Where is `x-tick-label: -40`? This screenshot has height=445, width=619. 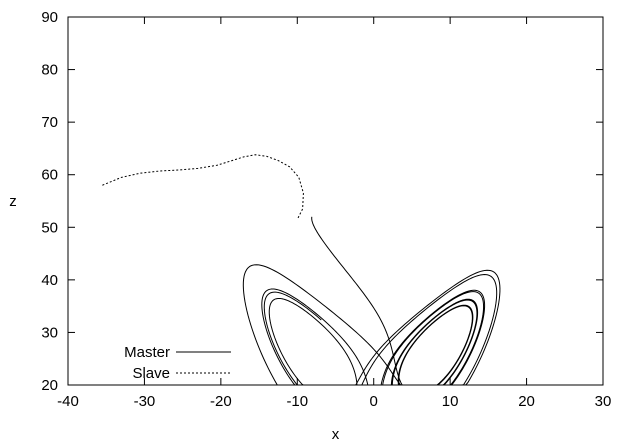 x-tick-label: -40 is located at coordinates (68, 401).